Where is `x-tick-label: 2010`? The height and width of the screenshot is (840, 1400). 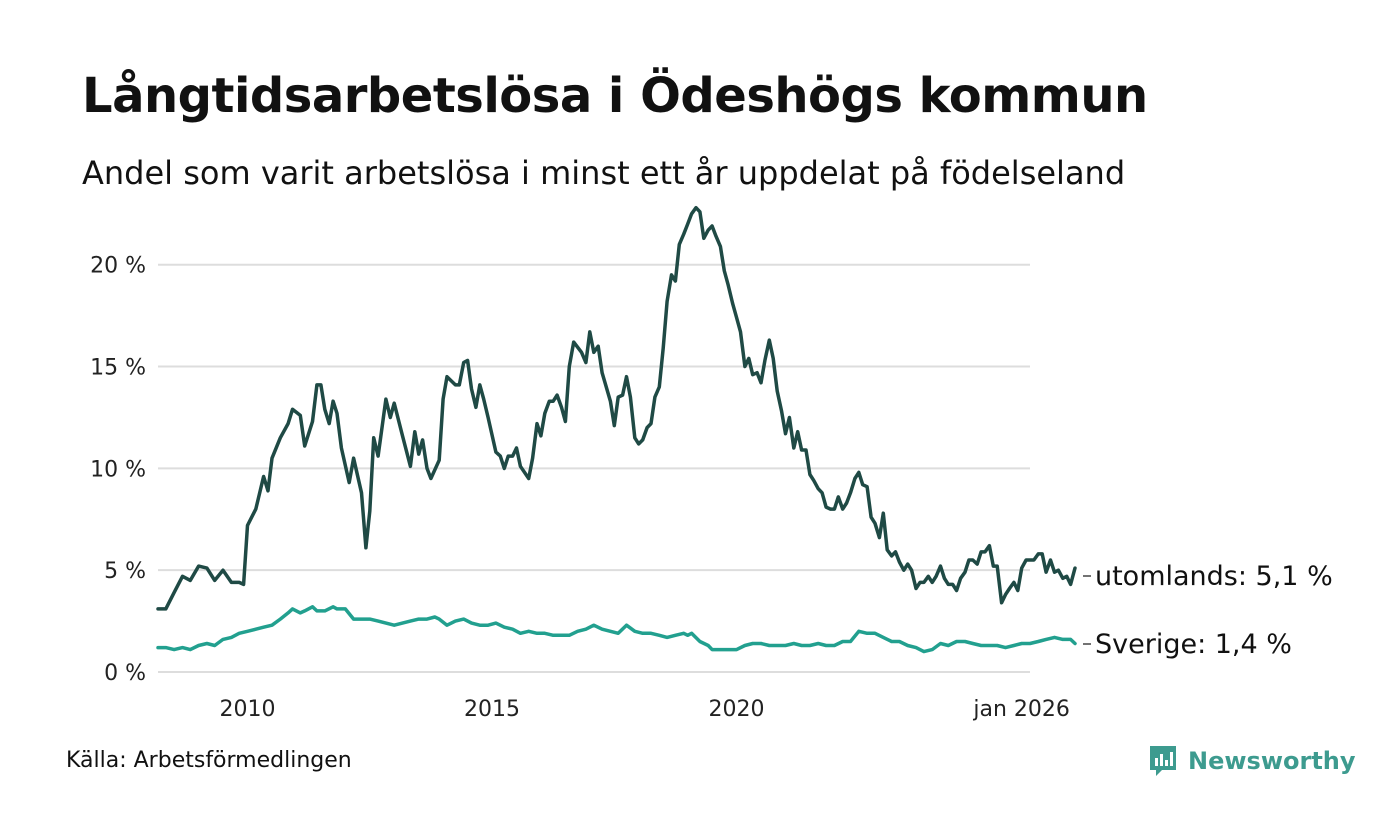 x-tick-label: 2010 is located at coordinates (247, 709).